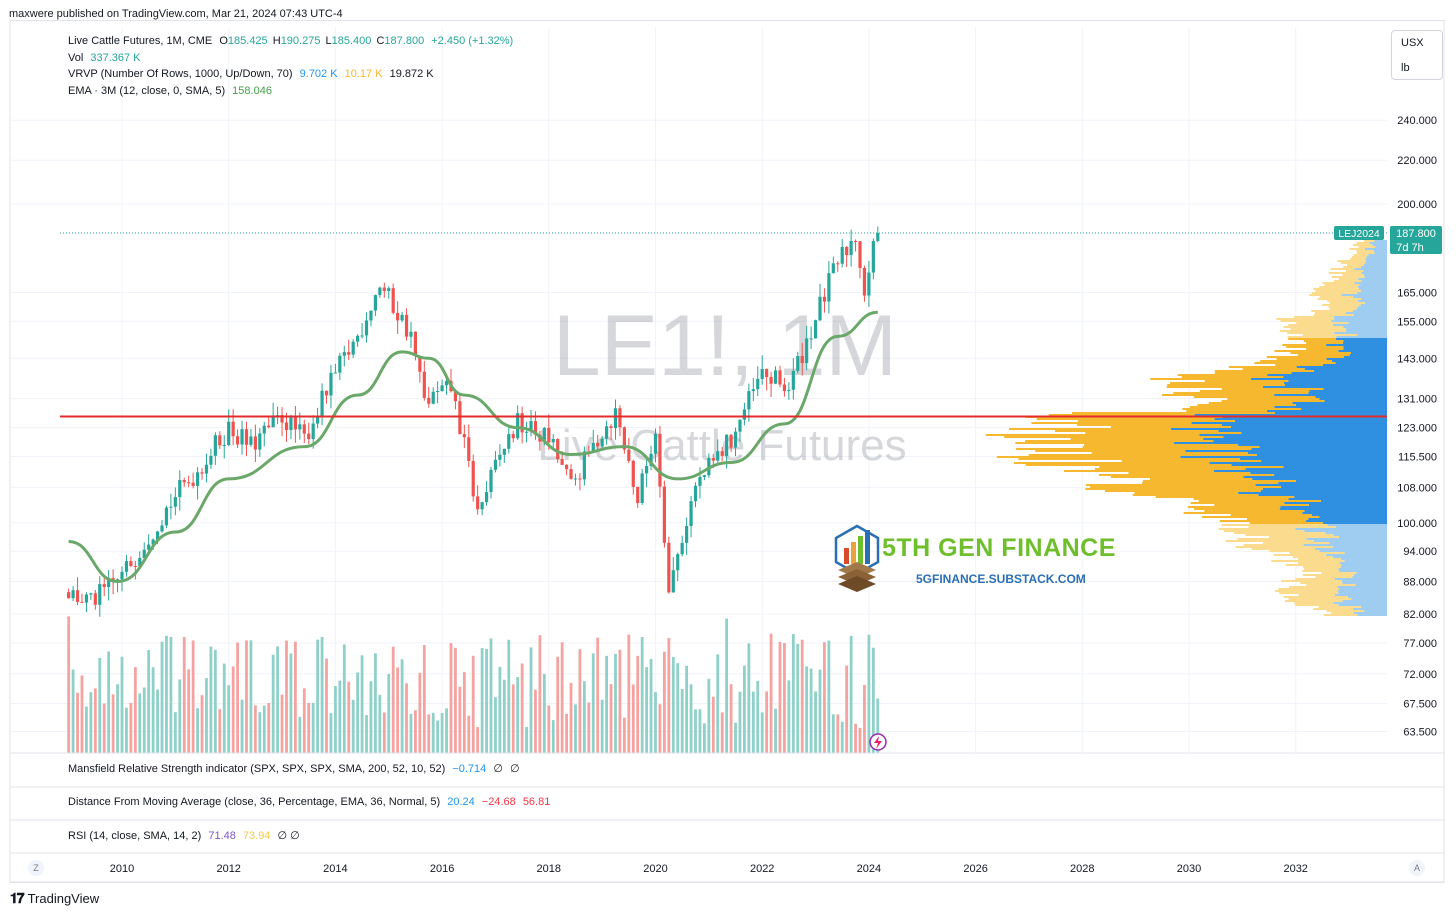  Describe the element at coordinates (351, 41) in the screenshot. I see `low-value: 185.400` at that location.